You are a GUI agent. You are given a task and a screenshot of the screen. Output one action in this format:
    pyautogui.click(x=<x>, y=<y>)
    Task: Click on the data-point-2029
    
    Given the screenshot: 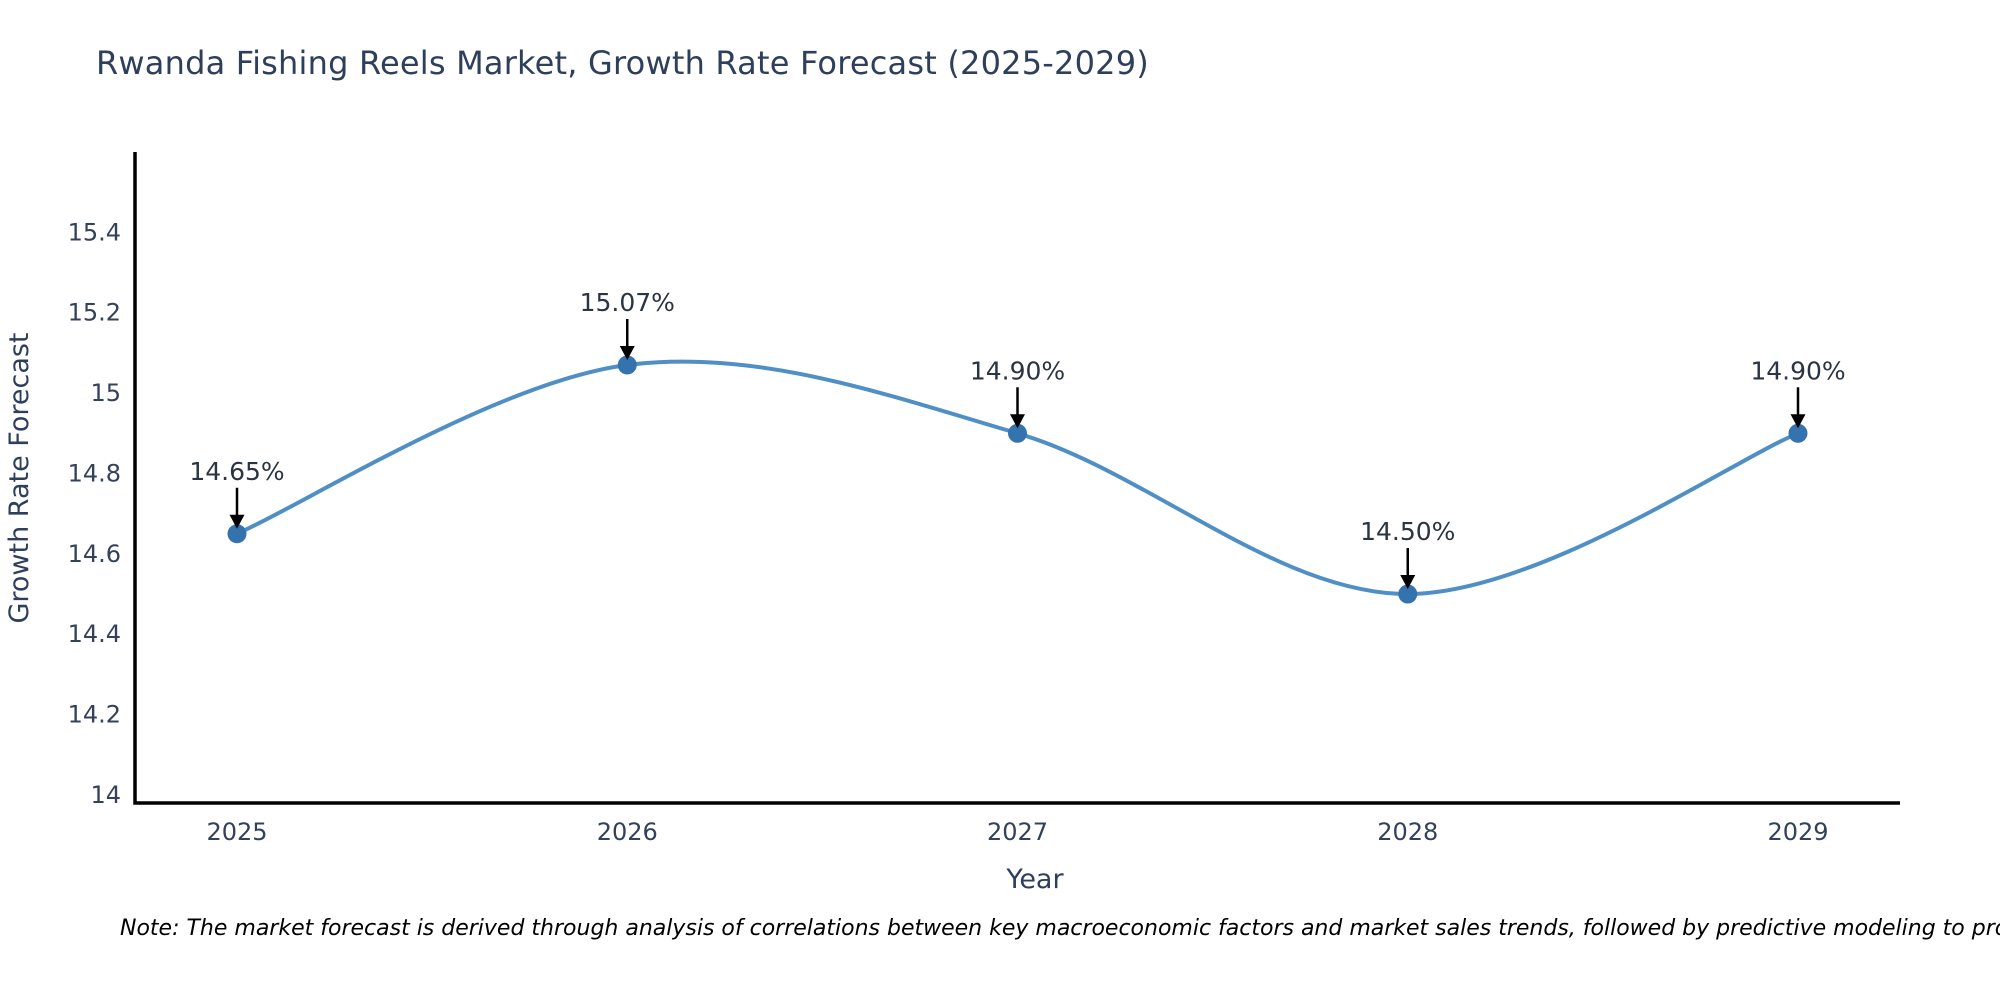 What is the action you would take?
    pyautogui.click(x=1798, y=433)
    